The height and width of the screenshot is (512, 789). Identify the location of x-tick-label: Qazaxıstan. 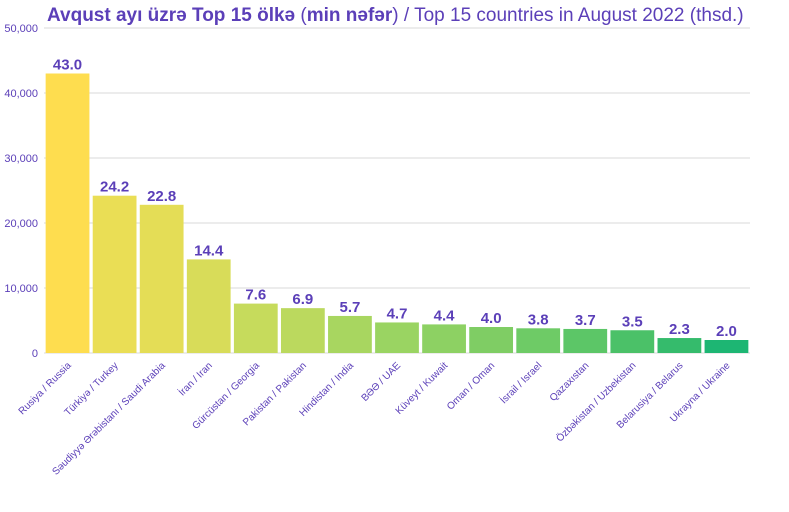
(570, 382).